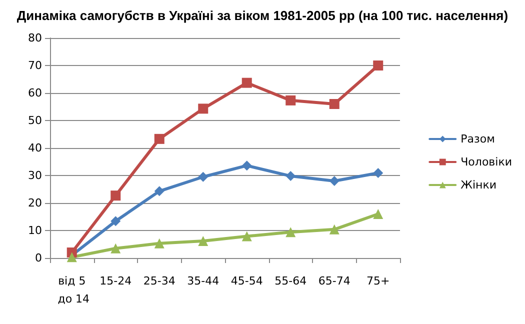 This screenshot has width=525, height=324. I want to click on y-tick-label: 70, so click(35, 65).